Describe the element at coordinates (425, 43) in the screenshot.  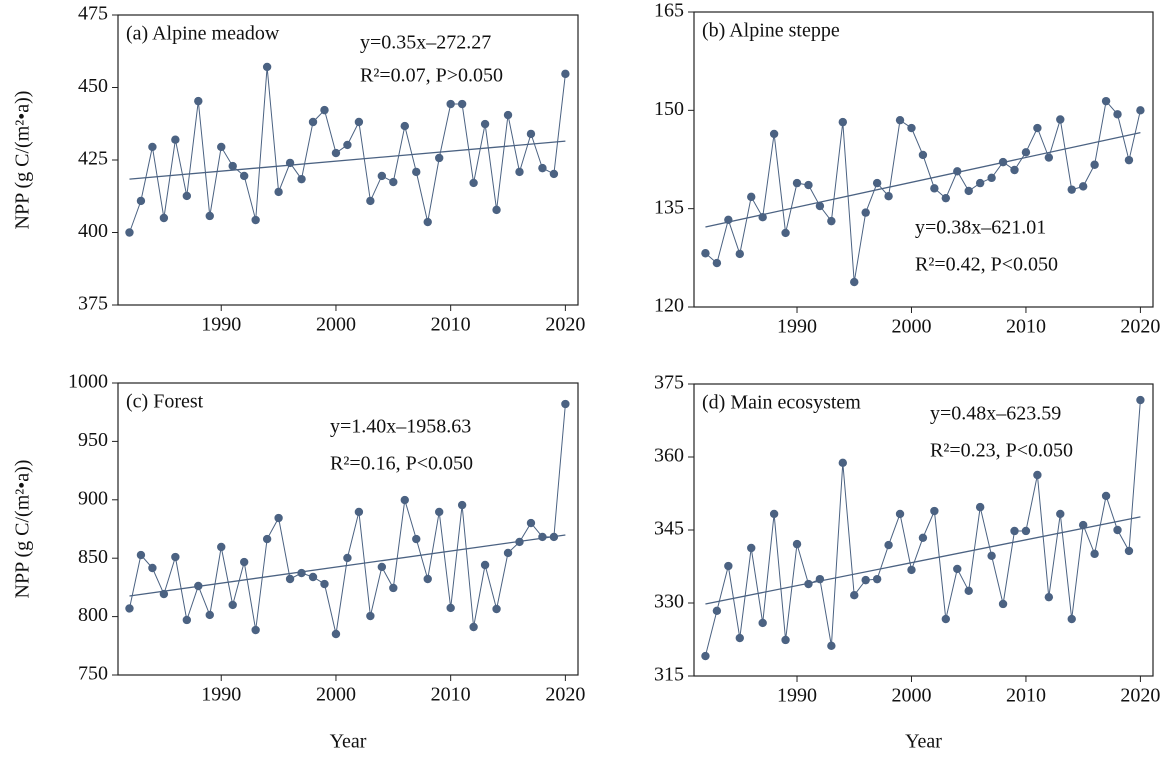
I see `annotation: y=0.35x–272.27` at that location.